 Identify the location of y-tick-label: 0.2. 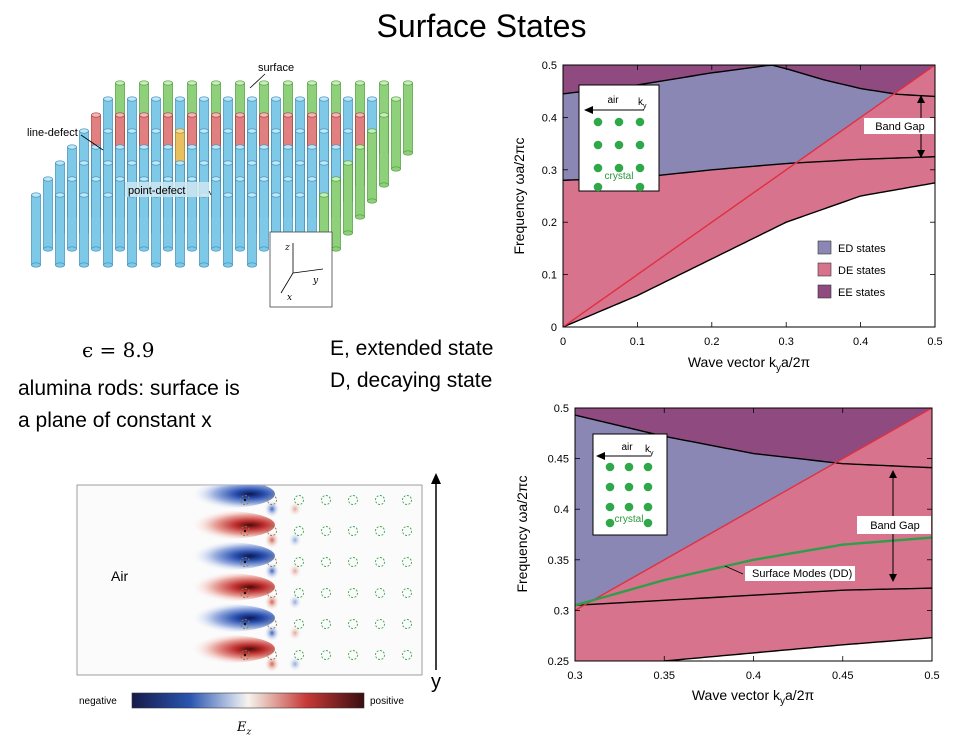
(549, 223).